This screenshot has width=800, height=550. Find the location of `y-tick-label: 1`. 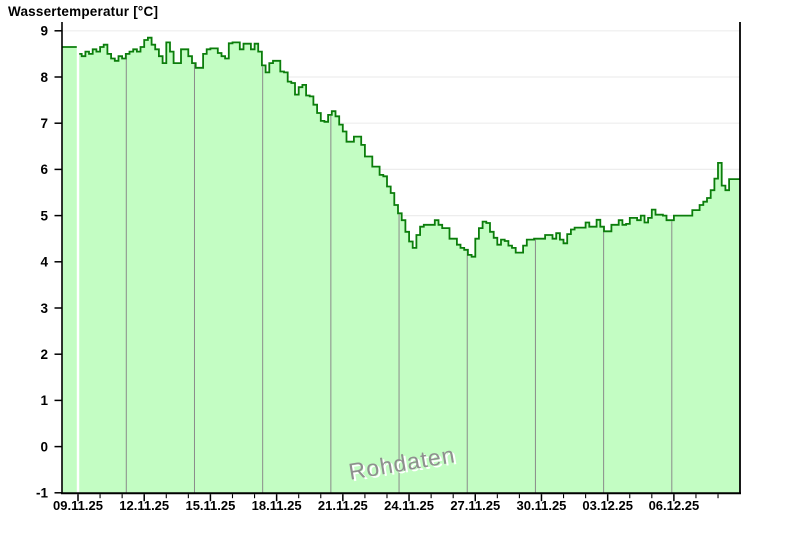

y-tick-label: 1 is located at coordinates (44, 400).